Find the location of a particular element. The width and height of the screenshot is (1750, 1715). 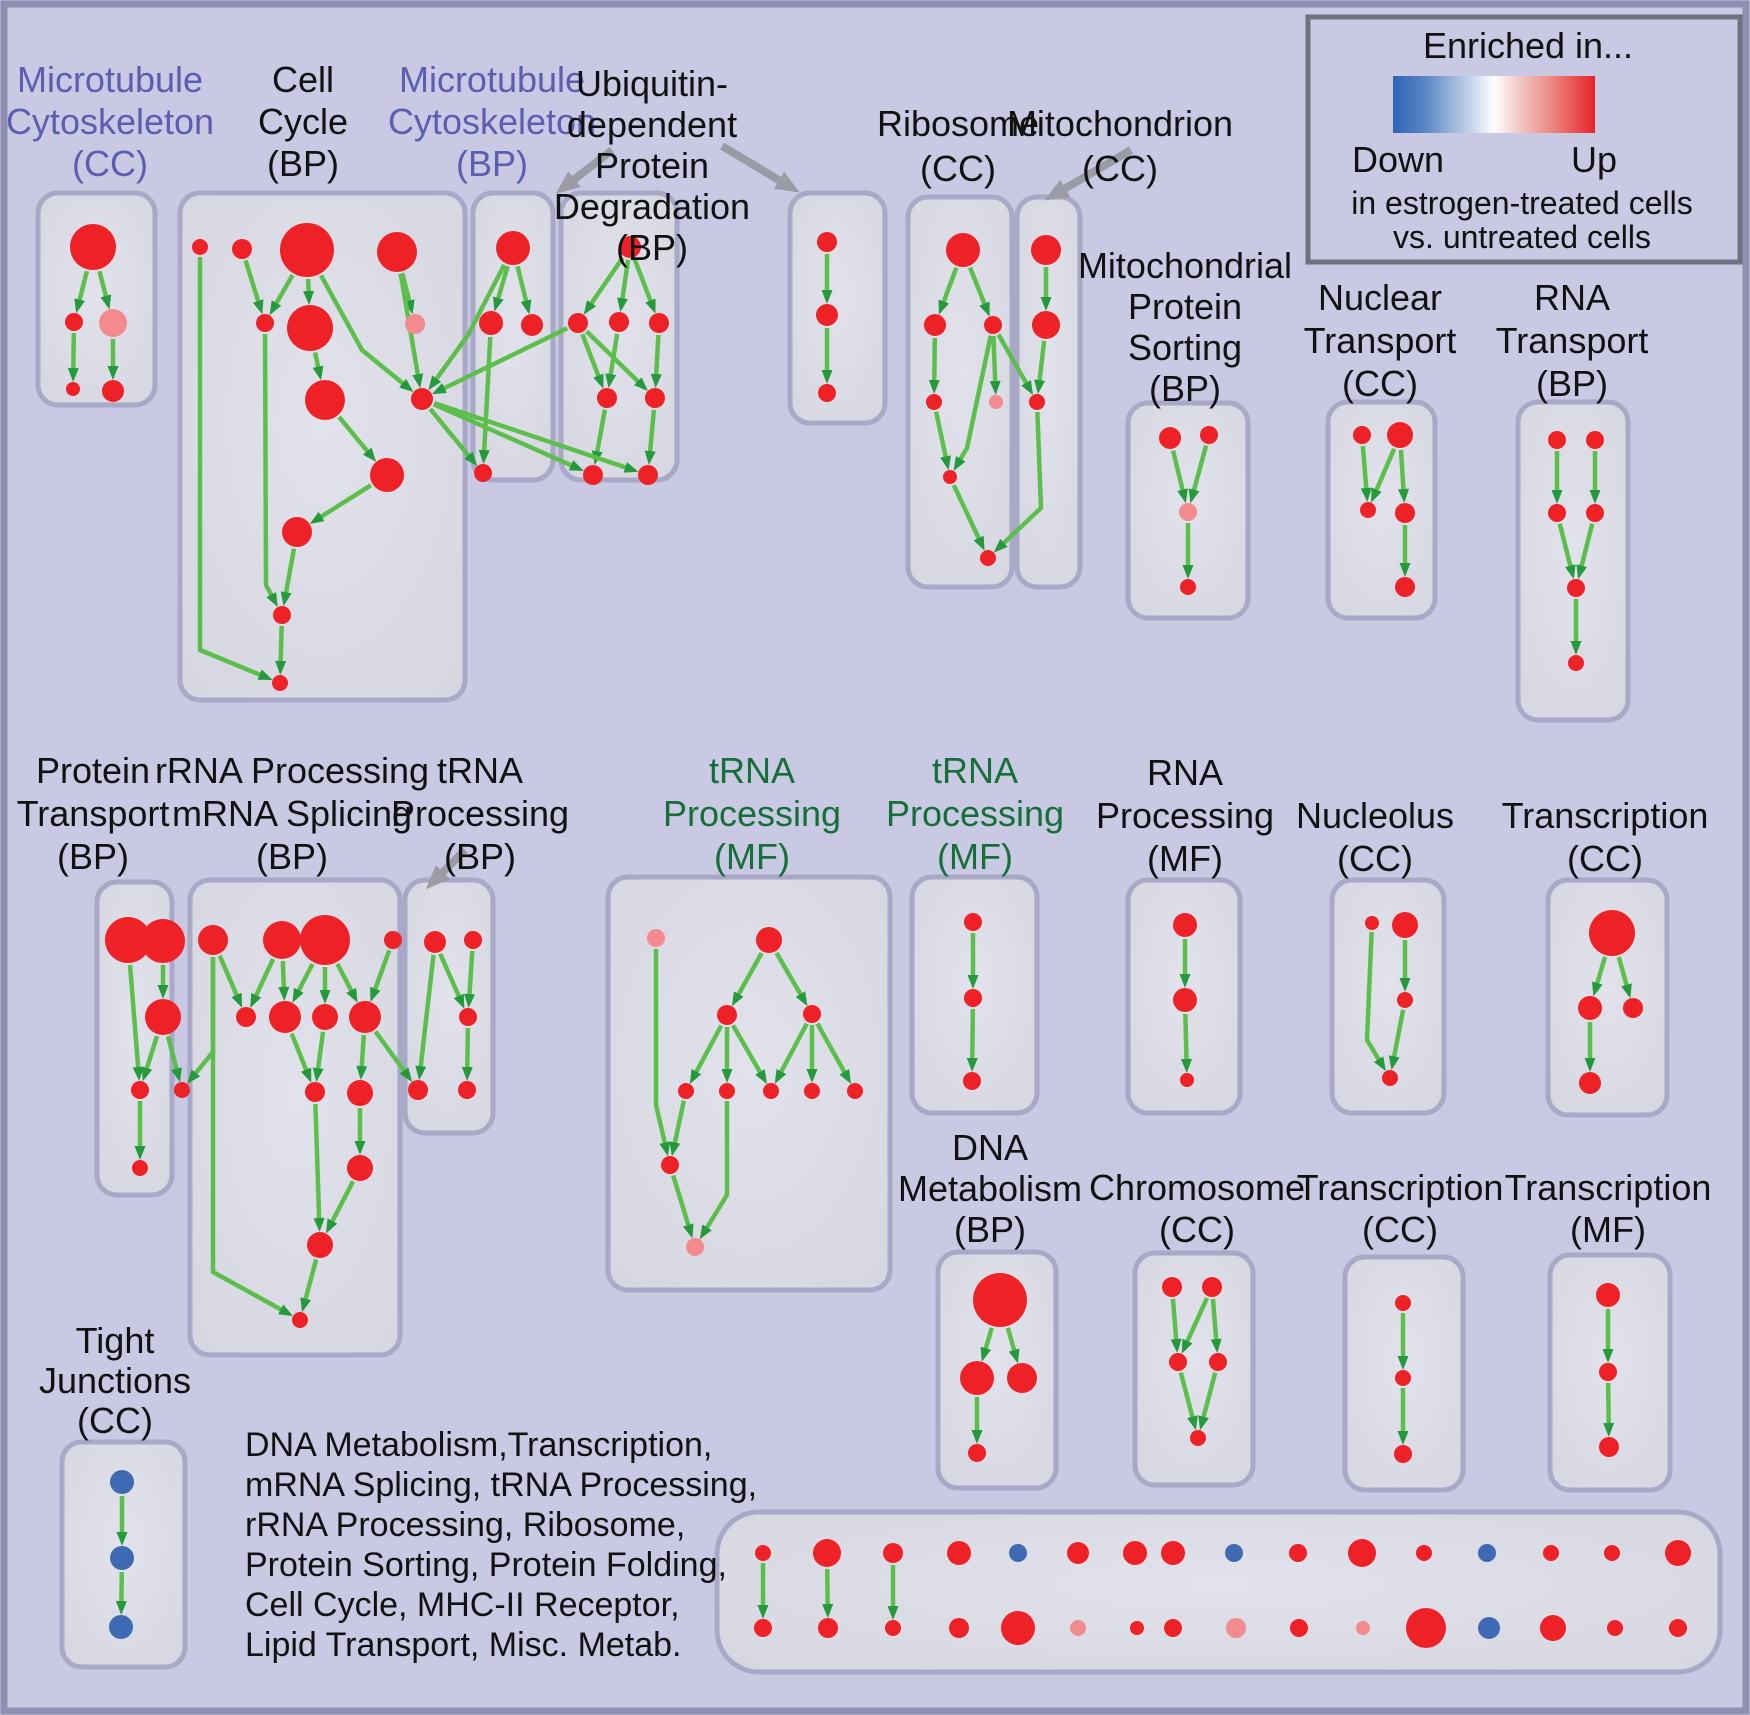

go-term-node-transc_cc2 is located at coordinates (1590, 1008).